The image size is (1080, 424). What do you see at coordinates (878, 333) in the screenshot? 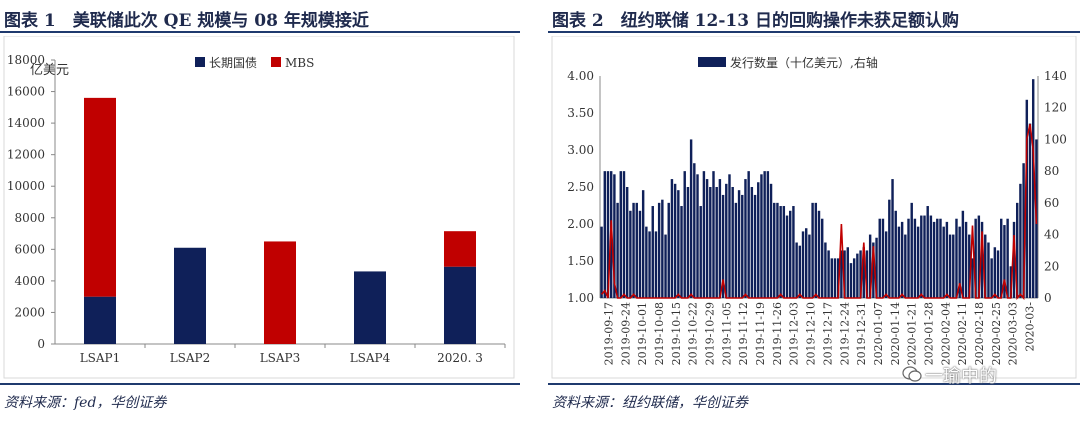
I see `right-x-tick-label: 2020-01-07` at bounding box center [878, 333].